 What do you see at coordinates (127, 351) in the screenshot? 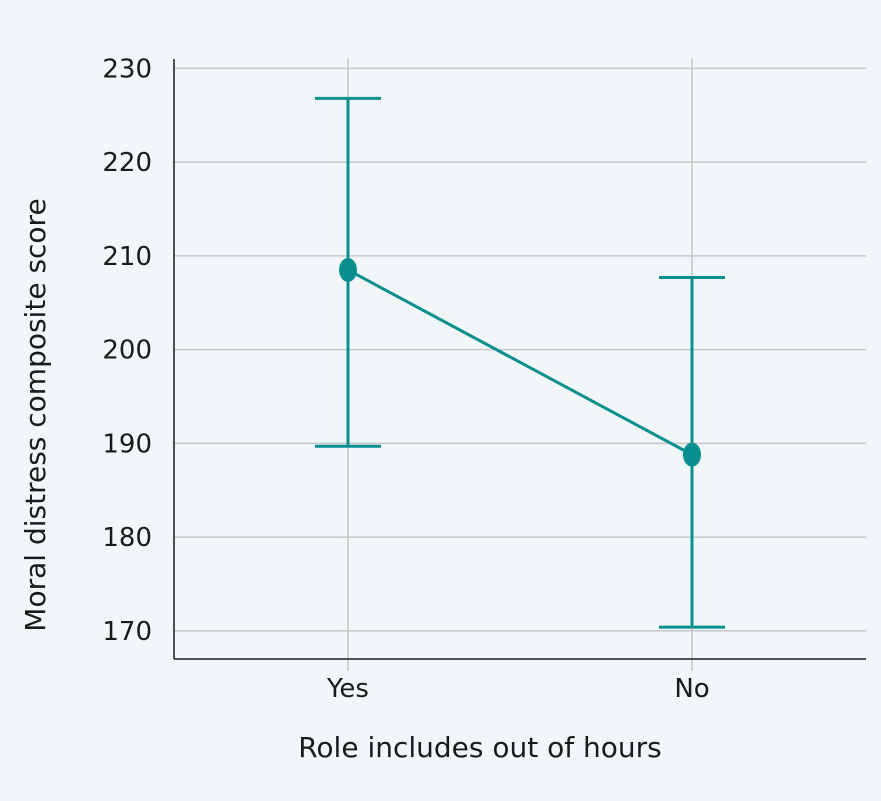
I see `y-tick-label: 200` at bounding box center [127, 351].